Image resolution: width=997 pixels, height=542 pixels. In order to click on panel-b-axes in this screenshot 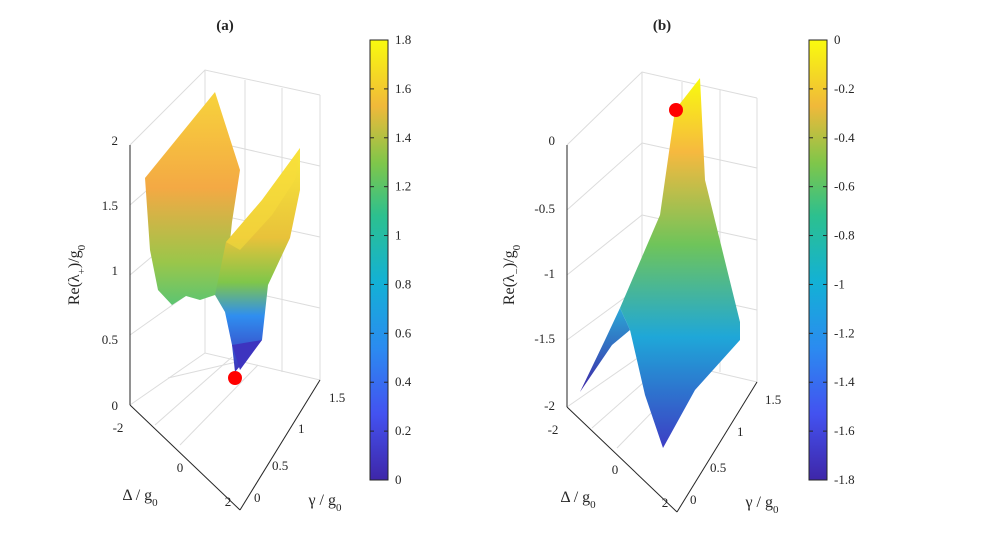, I will do `click(662, 329)`.